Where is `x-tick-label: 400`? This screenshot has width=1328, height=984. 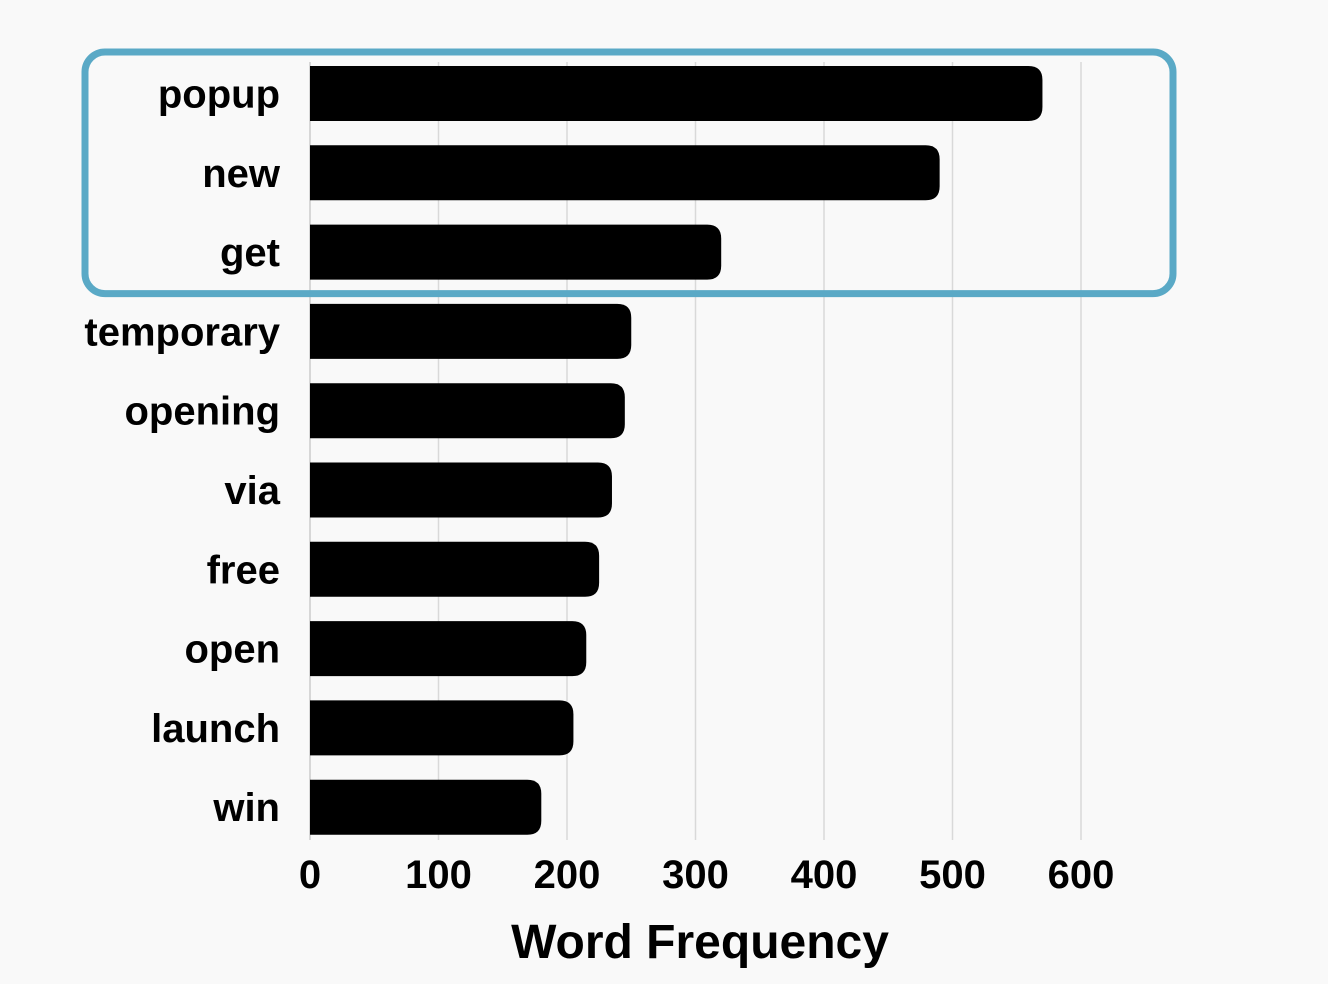
x-tick-label: 400 is located at coordinates (824, 875).